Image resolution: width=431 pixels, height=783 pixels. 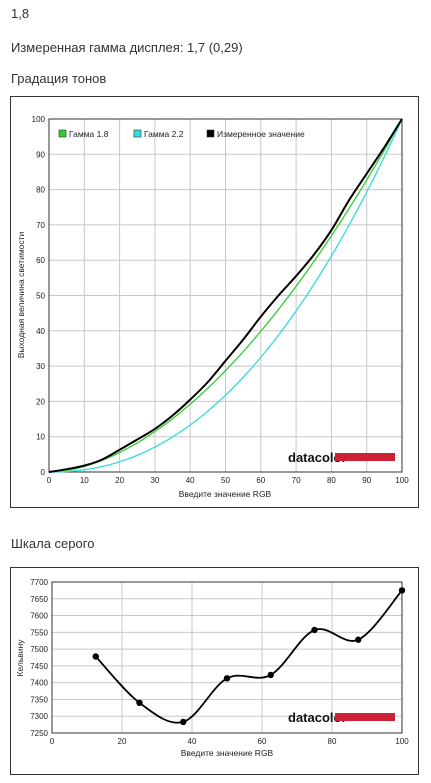 What do you see at coordinates (40, 190) in the screenshot?
I see `tone-y-tick-label: 80` at bounding box center [40, 190].